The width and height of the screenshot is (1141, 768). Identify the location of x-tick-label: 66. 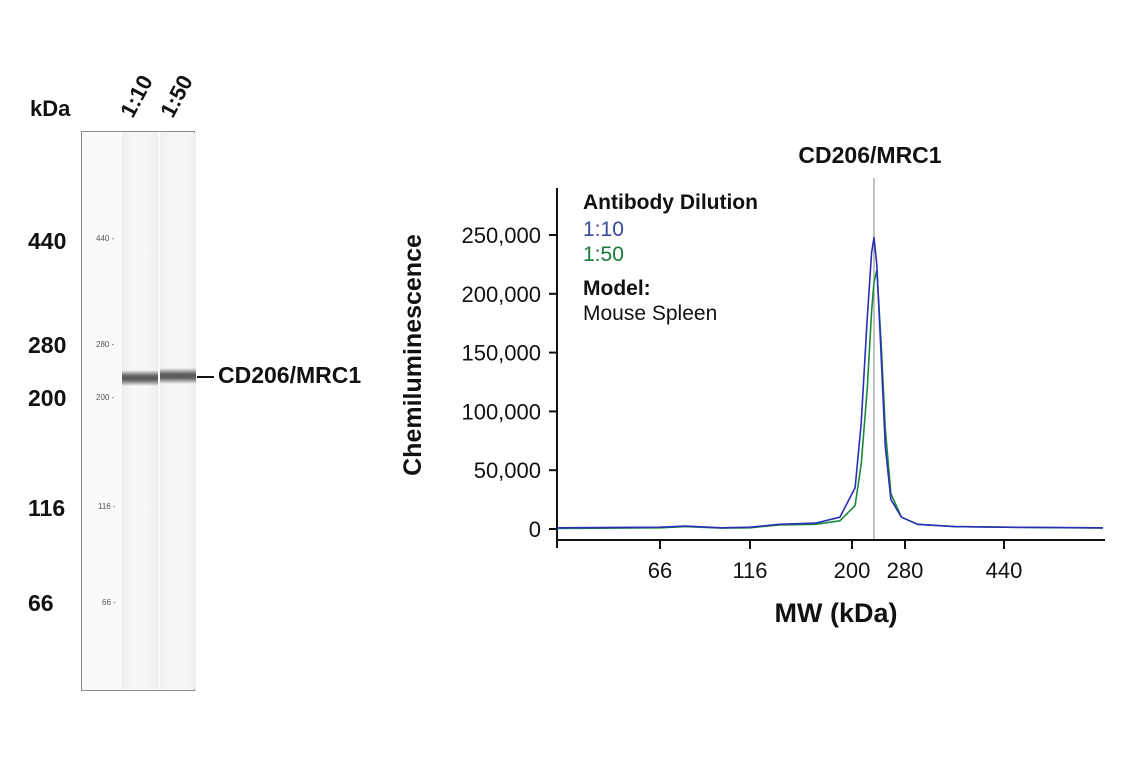
(660, 570).